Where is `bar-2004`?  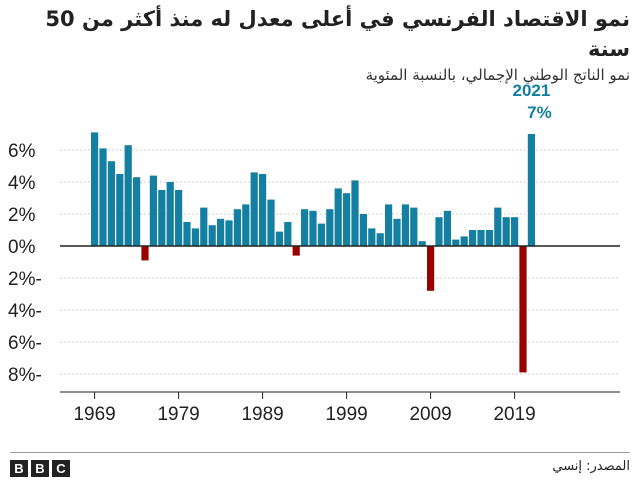 bar-2004 is located at coordinates (389, 225).